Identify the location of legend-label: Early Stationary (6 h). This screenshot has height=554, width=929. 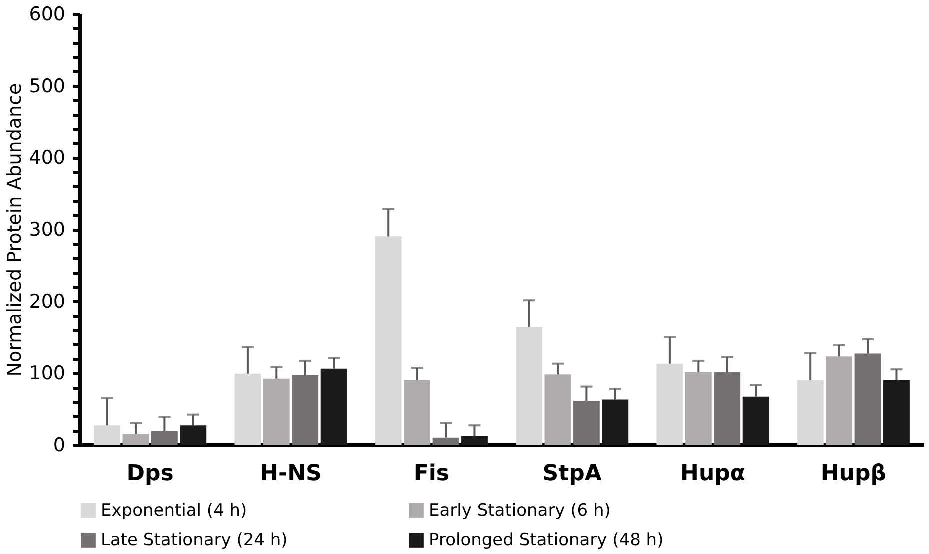
(520, 510).